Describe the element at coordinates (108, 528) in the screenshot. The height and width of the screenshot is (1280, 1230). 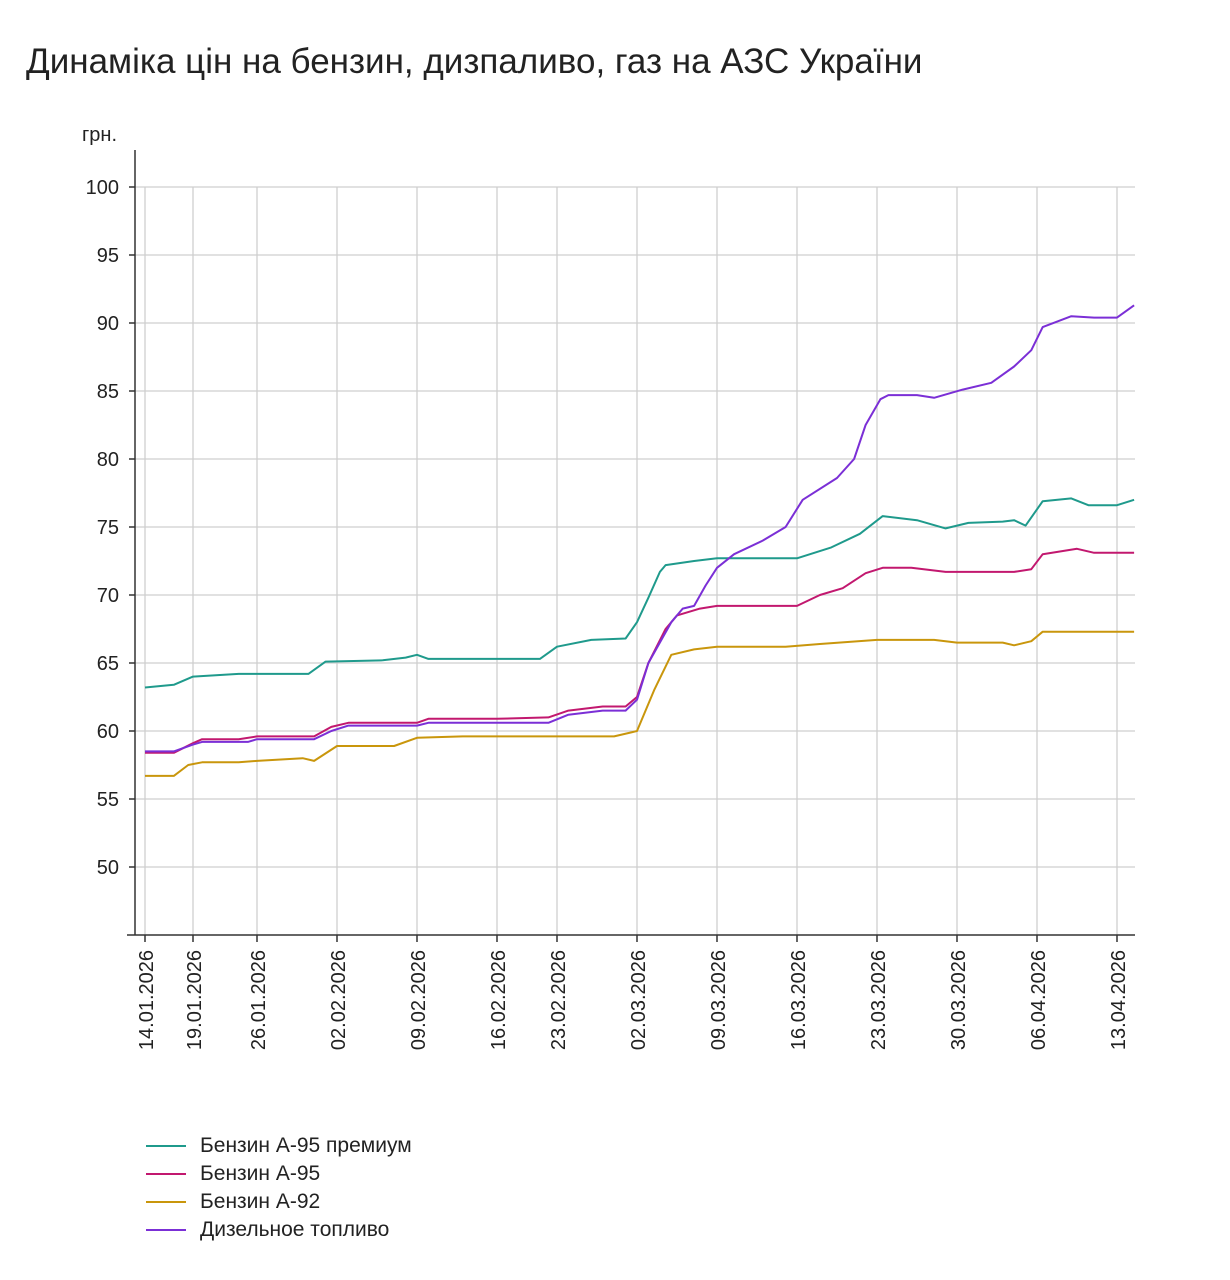
I see `y-tick-label: 75` at that location.